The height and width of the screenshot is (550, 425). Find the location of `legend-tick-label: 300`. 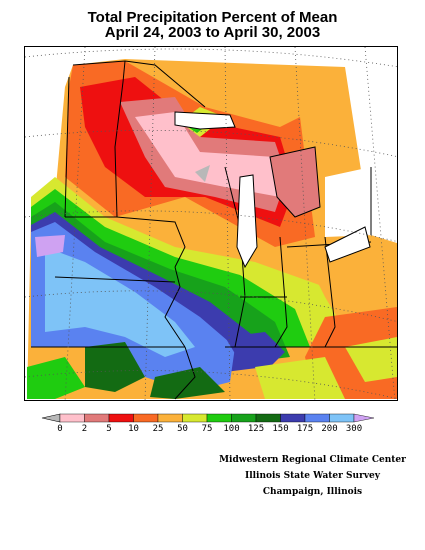

legend-tick-label: 300 is located at coordinates (354, 429).